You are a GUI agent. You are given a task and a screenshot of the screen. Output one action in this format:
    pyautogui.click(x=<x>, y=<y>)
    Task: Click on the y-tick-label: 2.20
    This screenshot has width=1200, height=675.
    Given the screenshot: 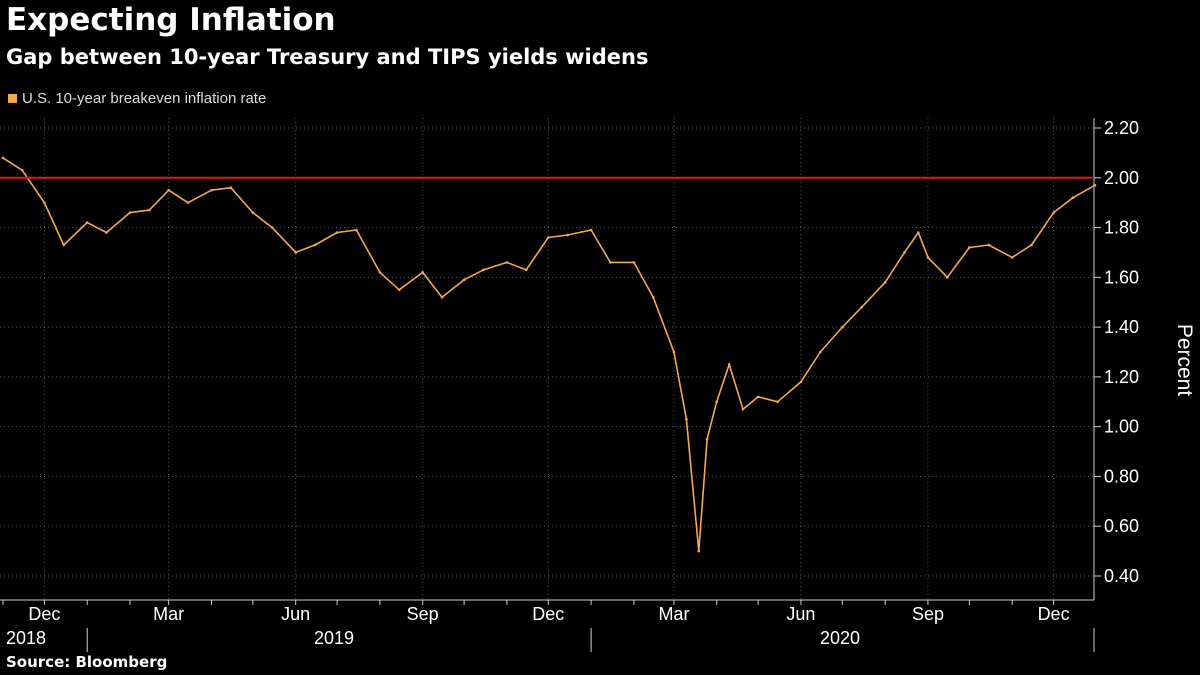 What is the action you would take?
    pyautogui.click(x=1121, y=128)
    